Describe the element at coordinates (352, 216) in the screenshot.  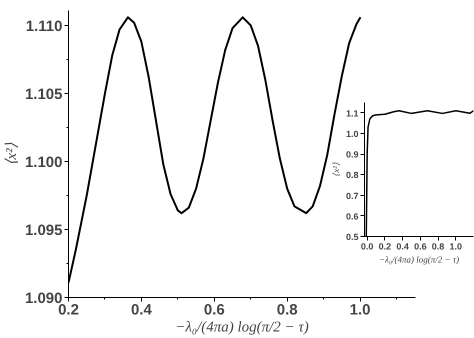
I see `y-tick-label: 0.6` at that location.